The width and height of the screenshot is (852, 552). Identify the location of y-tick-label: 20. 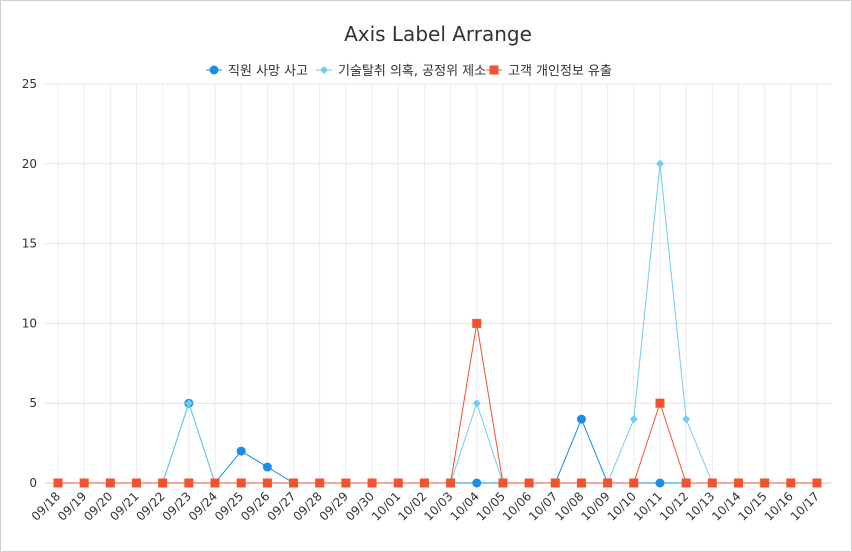
(29, 164).